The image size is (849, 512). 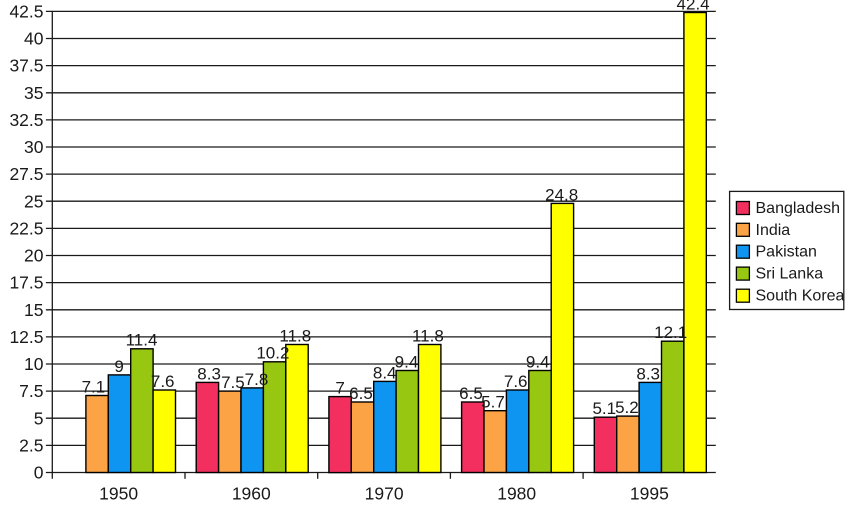 What do you see at coordinates (26, 66) in the screenshot?
I see `svg-text: 37.5` at bounding box center [26, 66].